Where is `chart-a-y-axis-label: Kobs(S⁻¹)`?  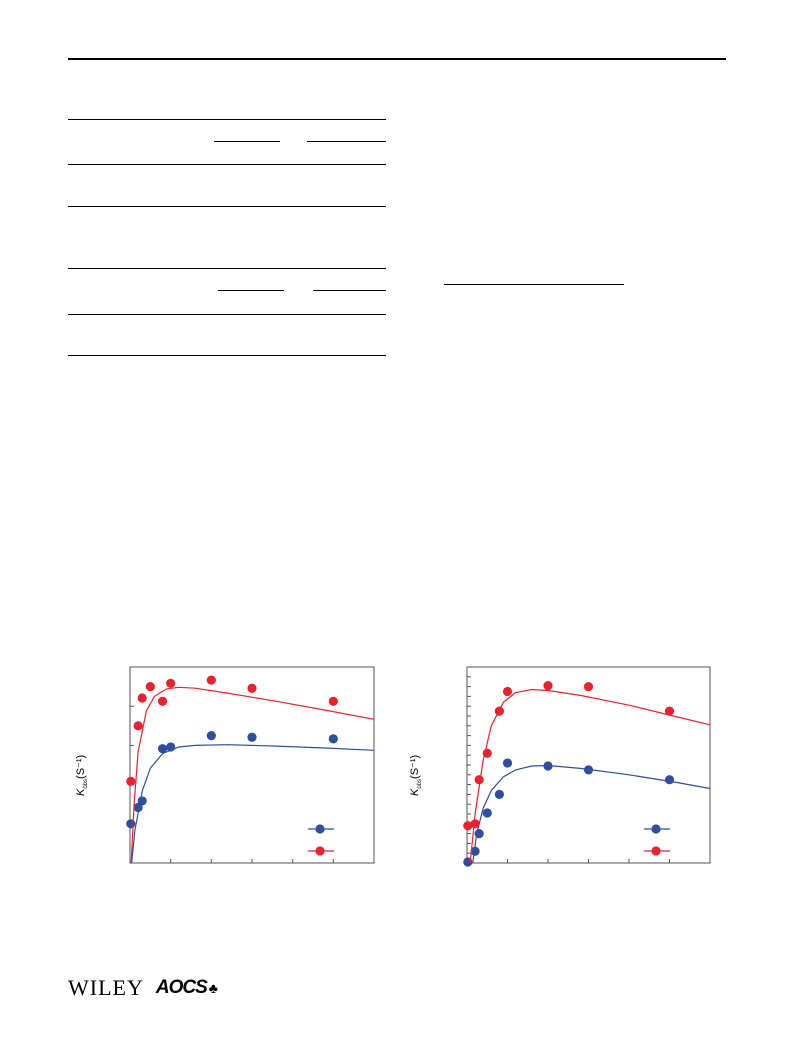 chart-a-y-axis-label: Kobs(S⁻¹) is located at coordinates (82, 775).